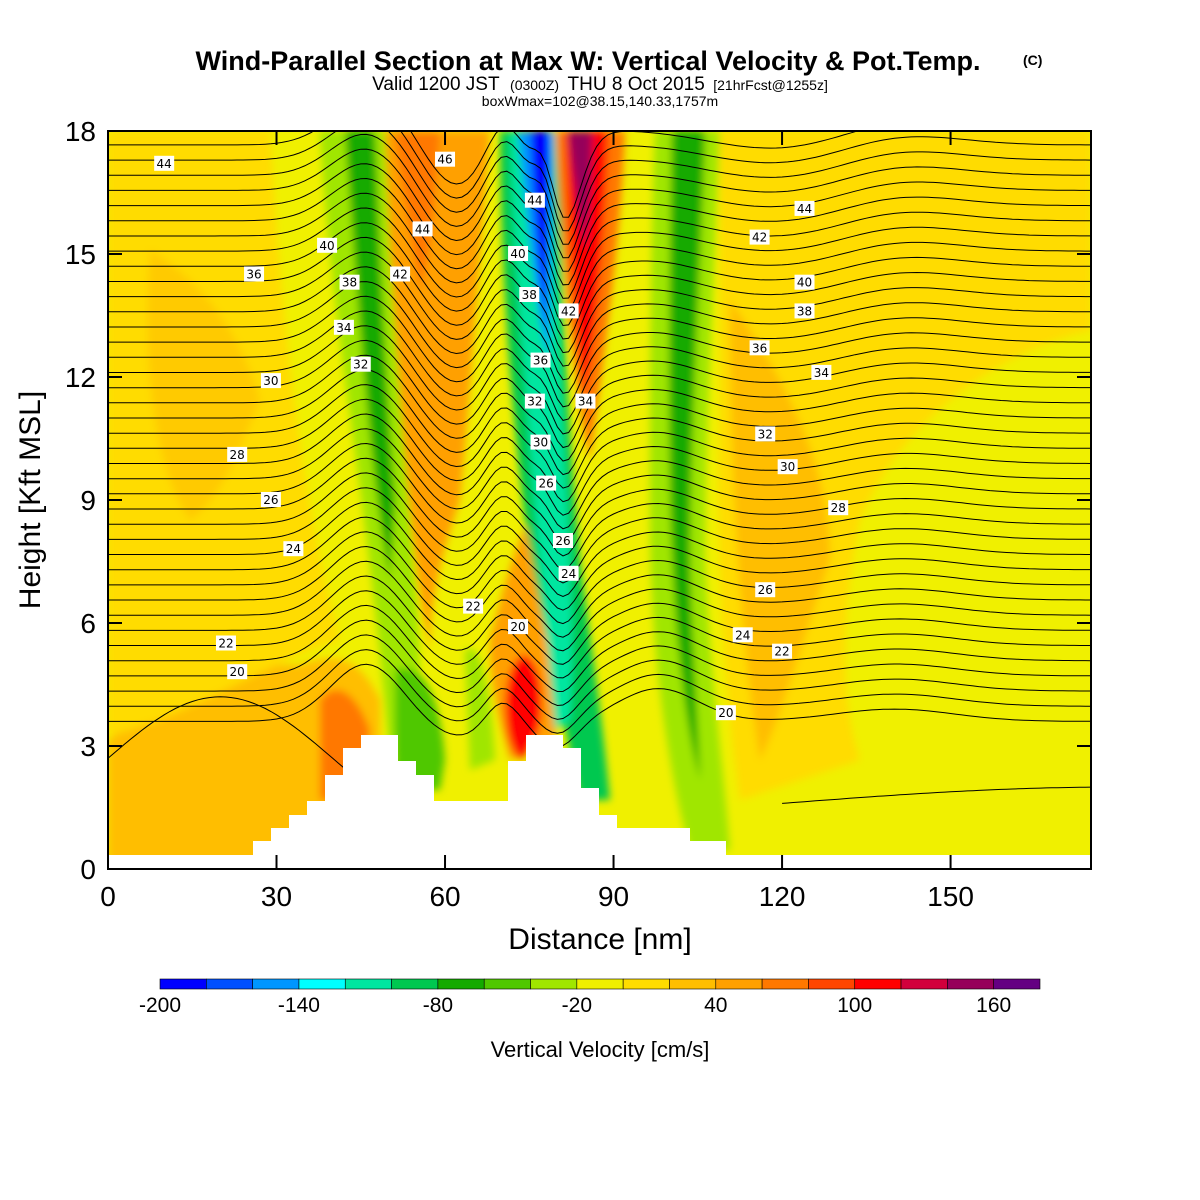 This screenshot has height=1200, width=1200. What do you see at coordinates (270, 499) in the screenshot?
I see `contour-label-8: 26` at bounding box center [270, 499].